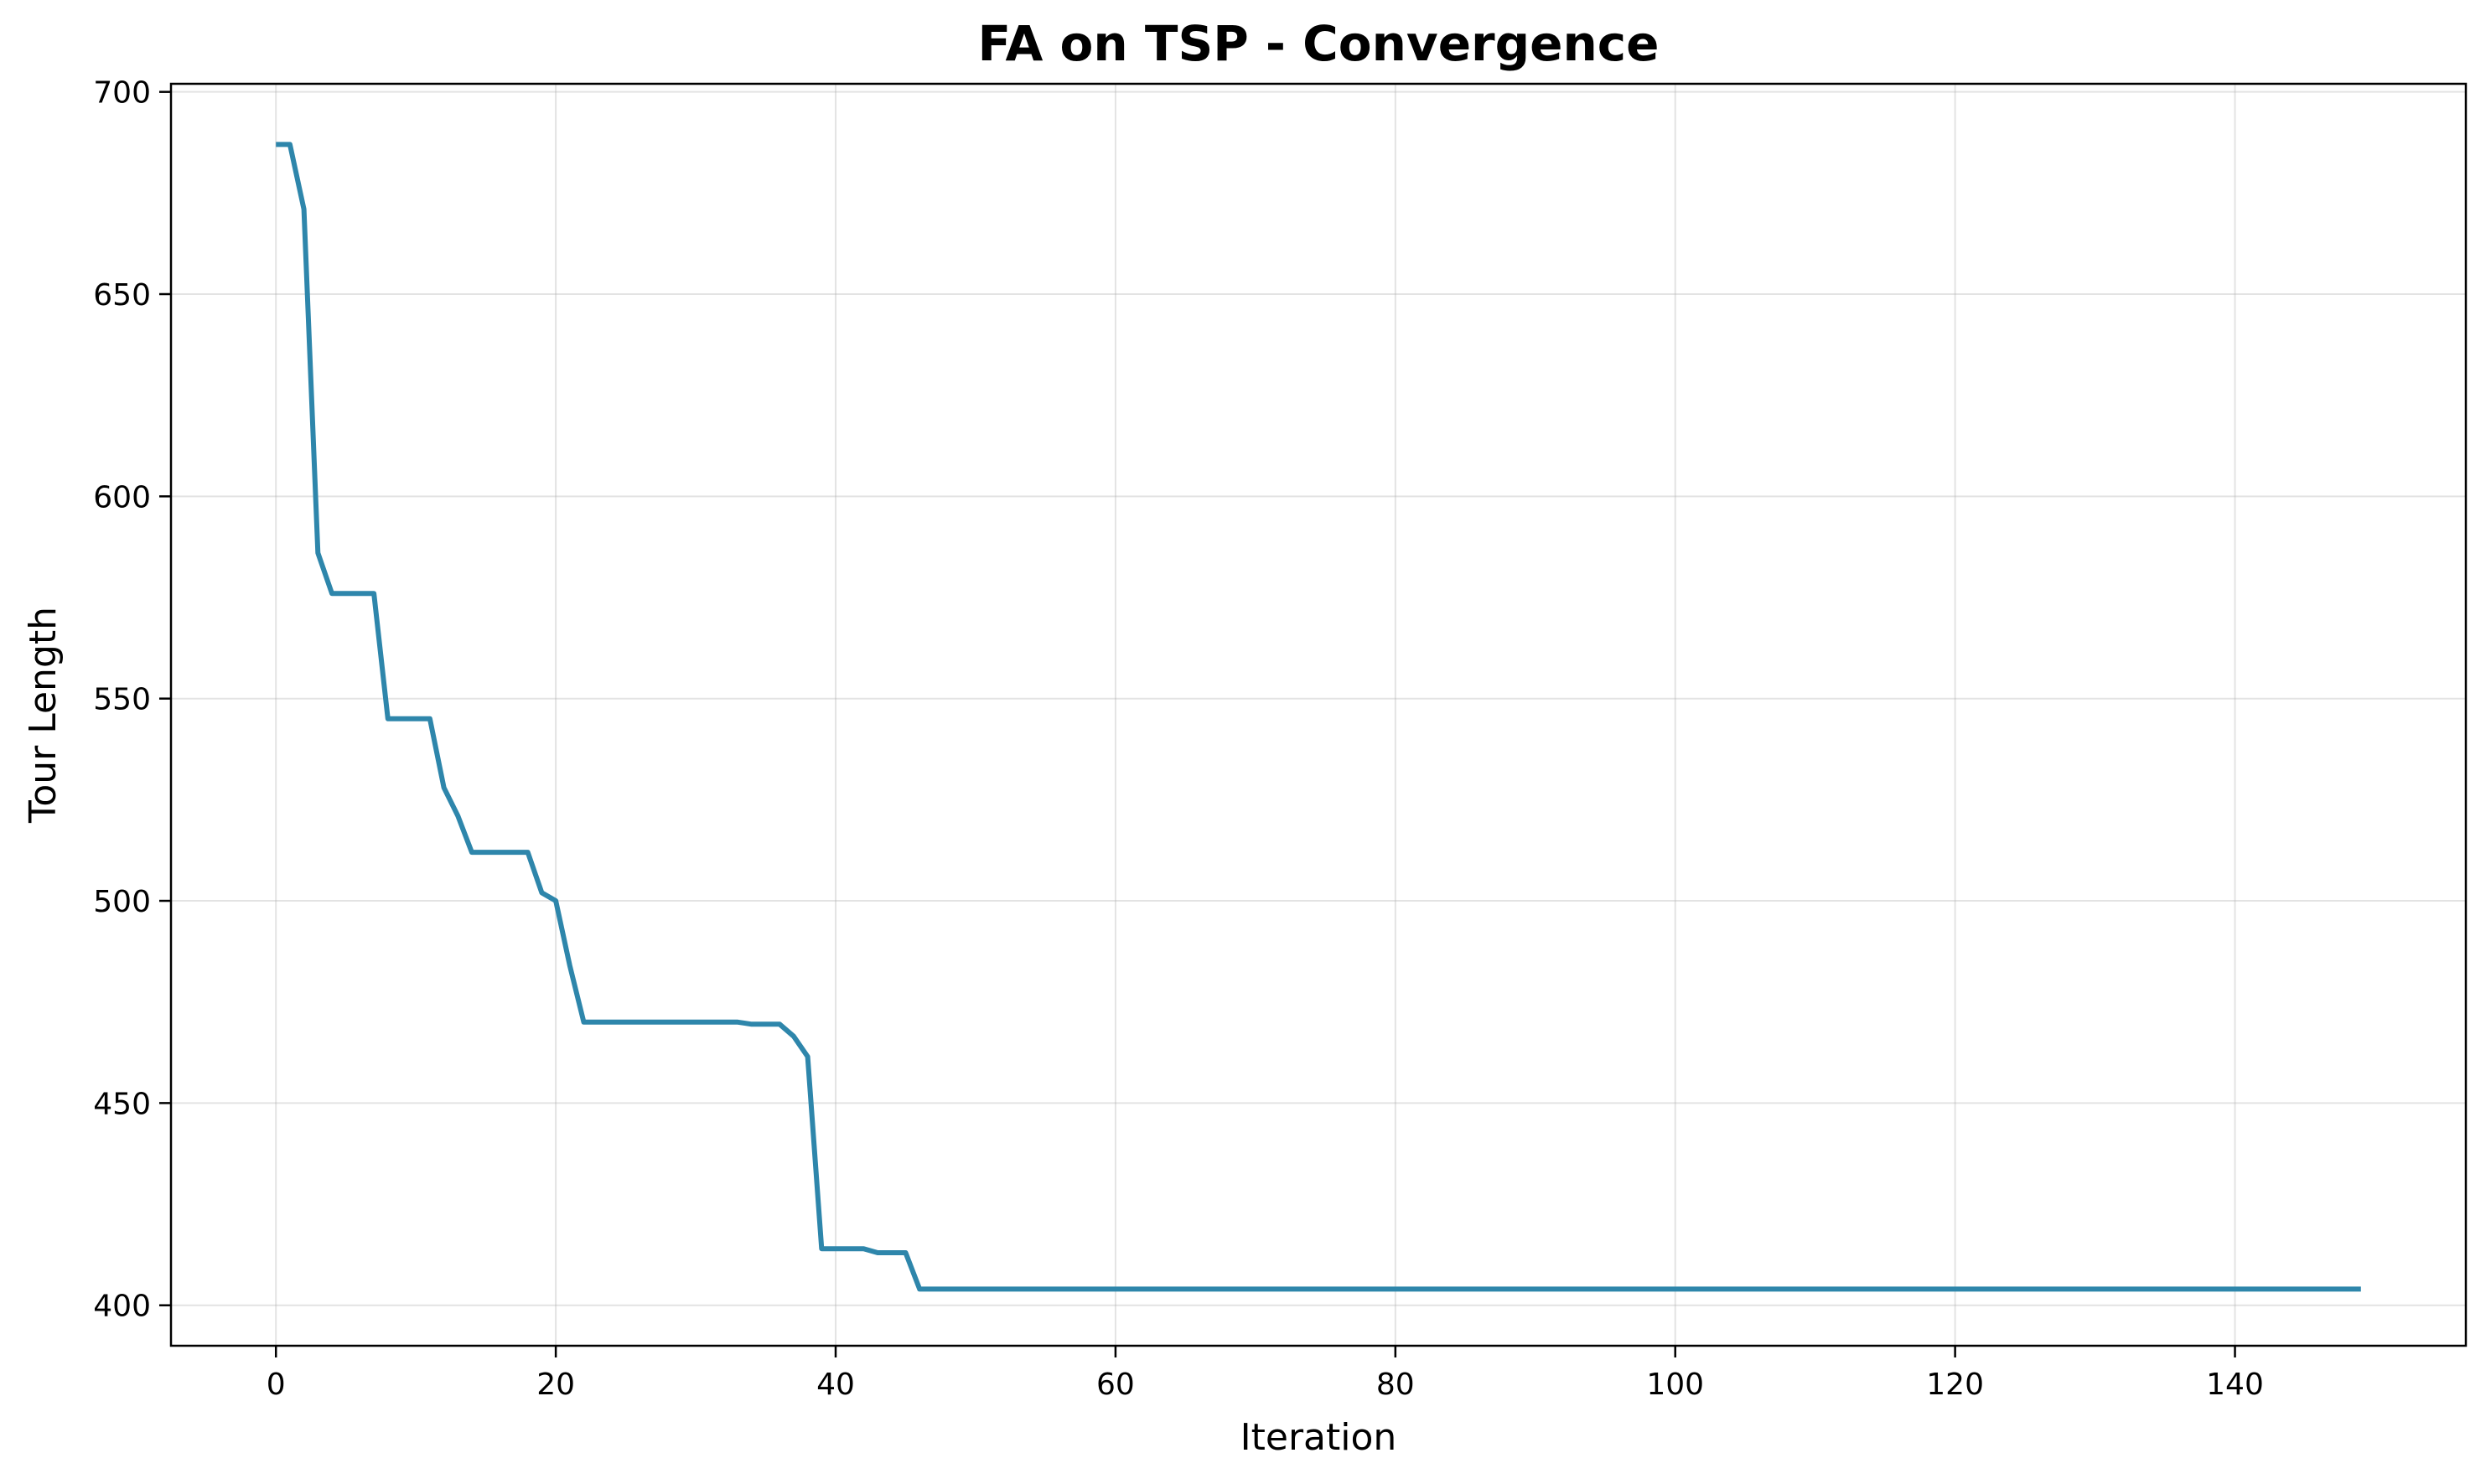  Describe the element at coordinates (1955, 1385) in the screenshot. I see `x-tick-label: 120` at that location.